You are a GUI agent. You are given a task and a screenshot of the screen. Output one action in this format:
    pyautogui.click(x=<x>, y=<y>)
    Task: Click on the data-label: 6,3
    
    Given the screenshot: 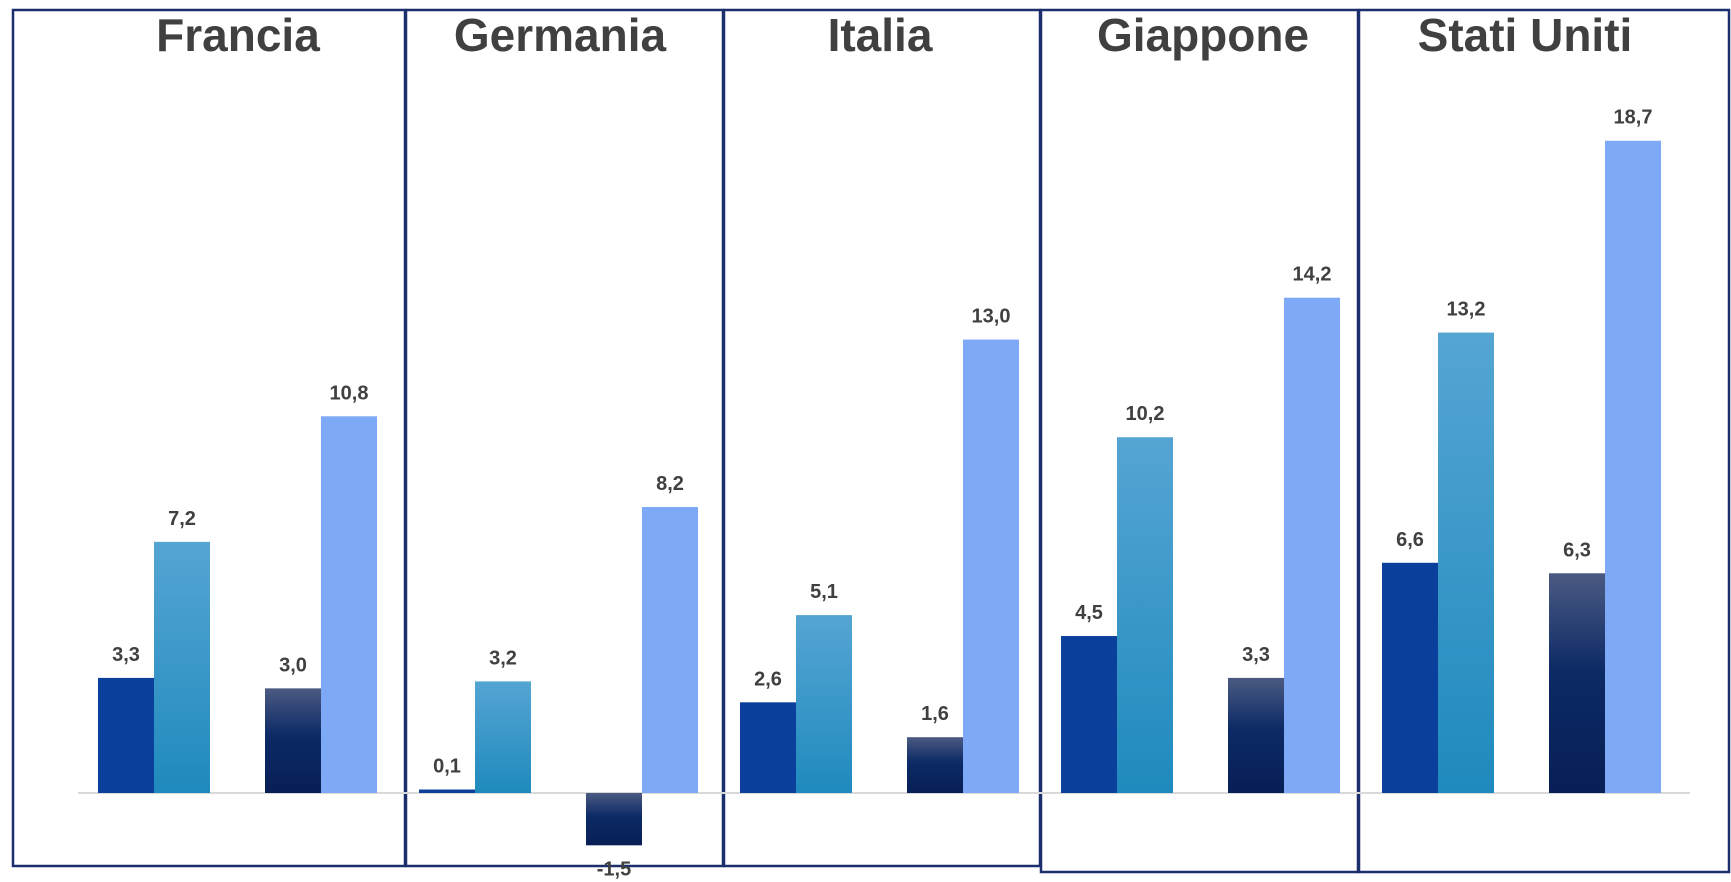 What is the action you would take?
    pyautogui.click(x=1577, y=550)
    